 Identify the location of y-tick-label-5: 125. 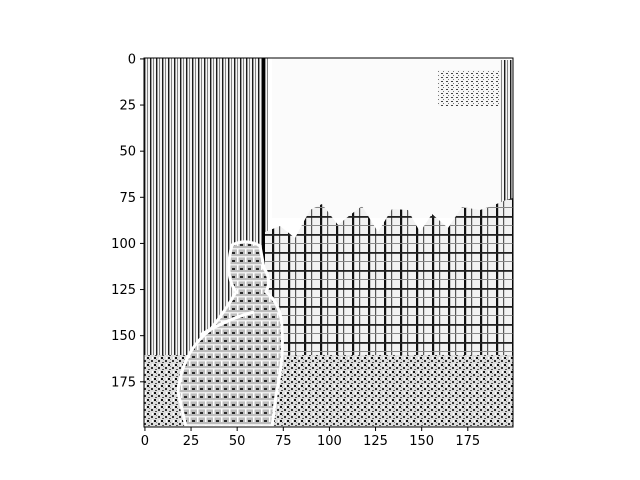
(123, 290).